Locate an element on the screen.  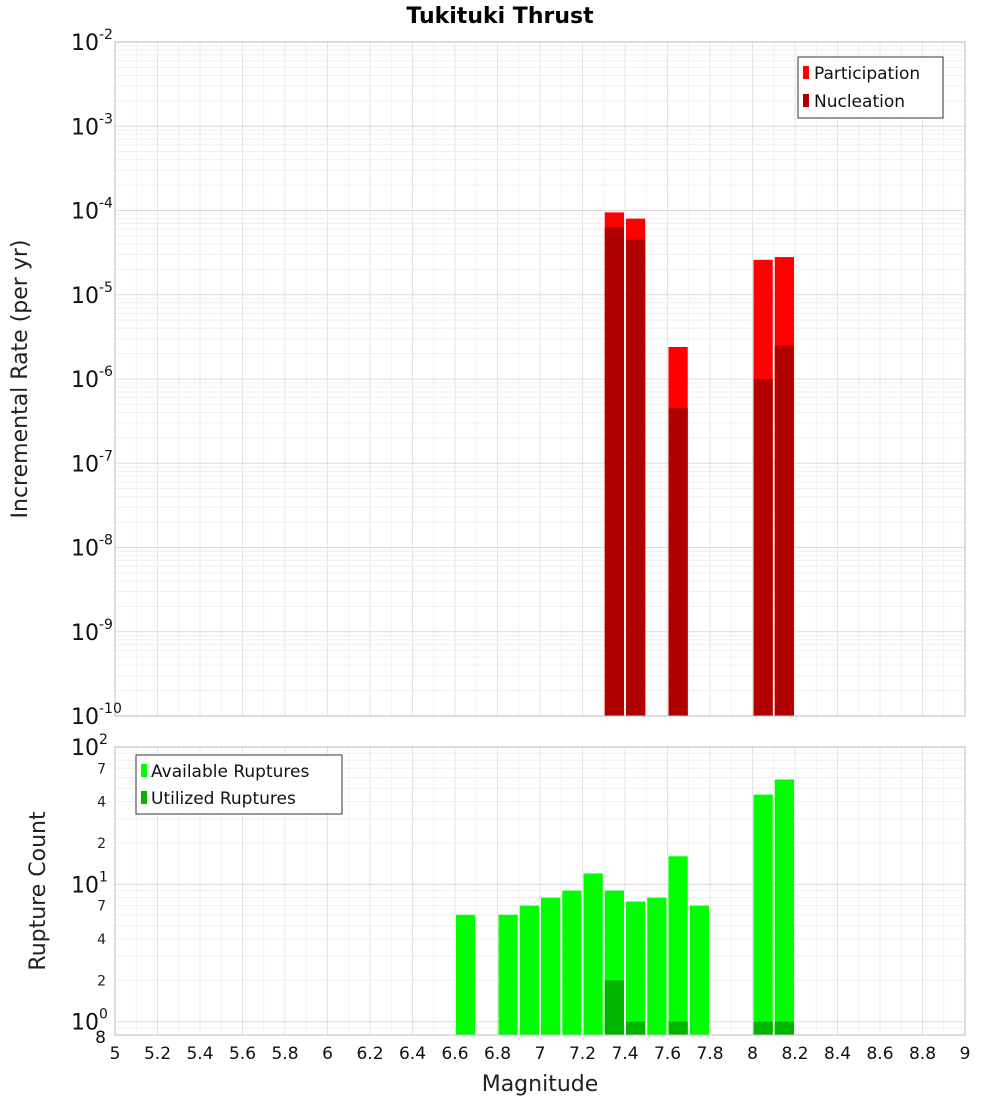
x-tick-label: 7.4 is located at coordinates (624, 1054).